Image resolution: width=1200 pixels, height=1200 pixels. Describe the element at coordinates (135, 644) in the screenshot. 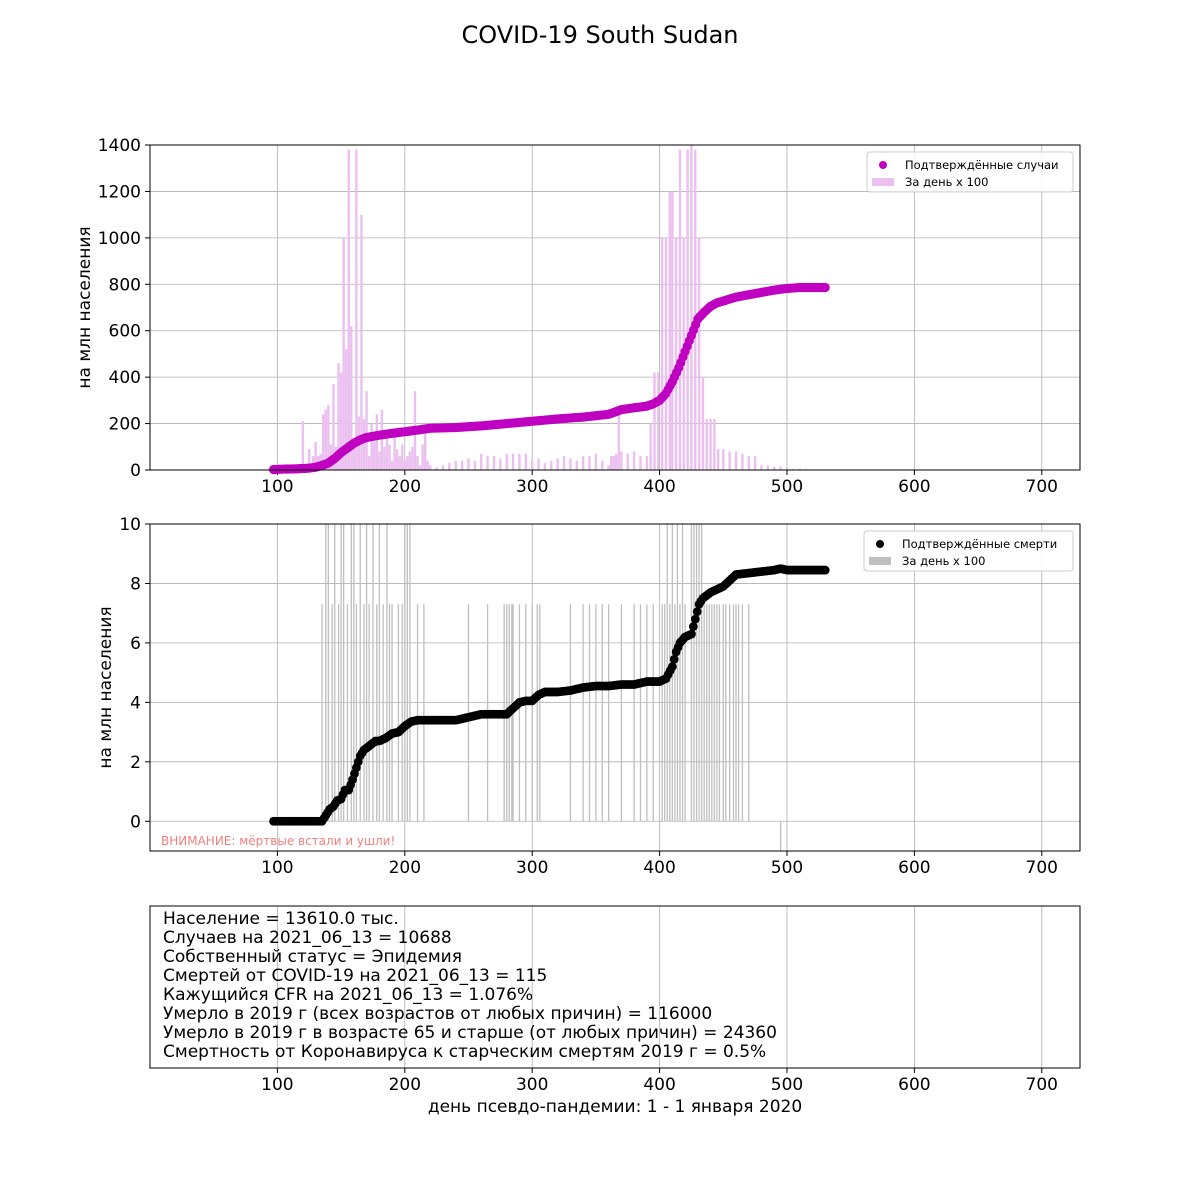

I see `y-tick-label: 6` at that location.